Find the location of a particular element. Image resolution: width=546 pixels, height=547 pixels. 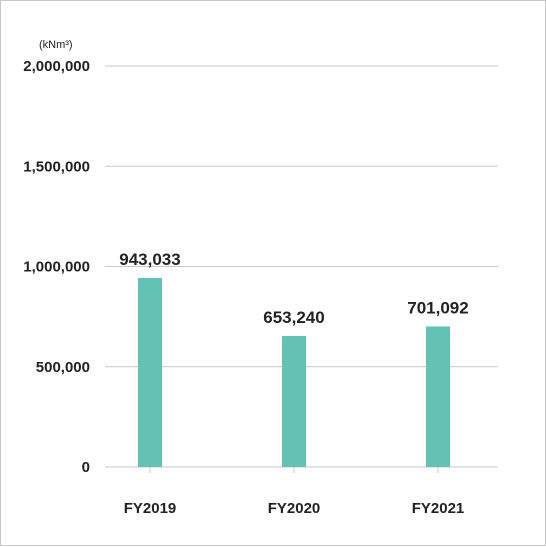

y-tick-label: 0 is located at coordinates (86, 467).